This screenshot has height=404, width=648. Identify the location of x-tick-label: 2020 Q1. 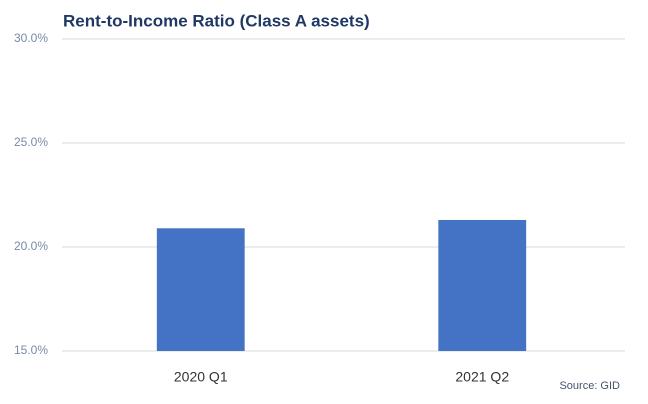
(201, 377).